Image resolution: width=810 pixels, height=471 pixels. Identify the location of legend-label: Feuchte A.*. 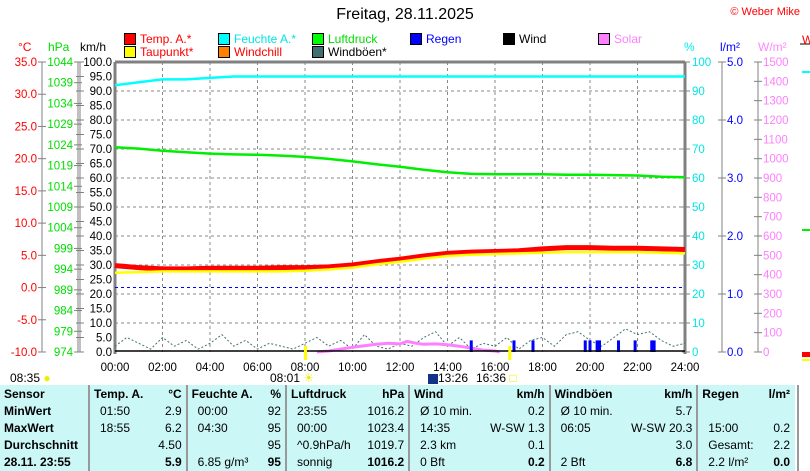
(265, 39).